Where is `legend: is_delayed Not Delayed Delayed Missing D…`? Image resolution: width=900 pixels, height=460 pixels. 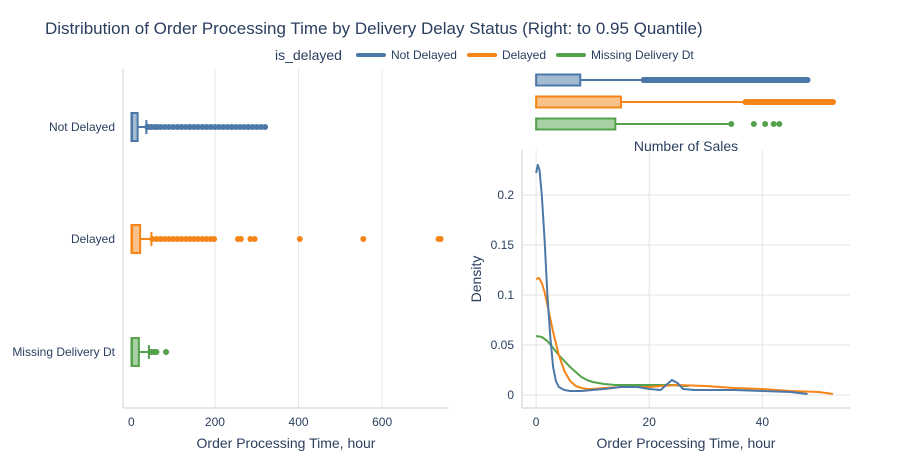
legend: is_delayed Not Delayed Delayed Missing D… is located at coordinates (489, 55).